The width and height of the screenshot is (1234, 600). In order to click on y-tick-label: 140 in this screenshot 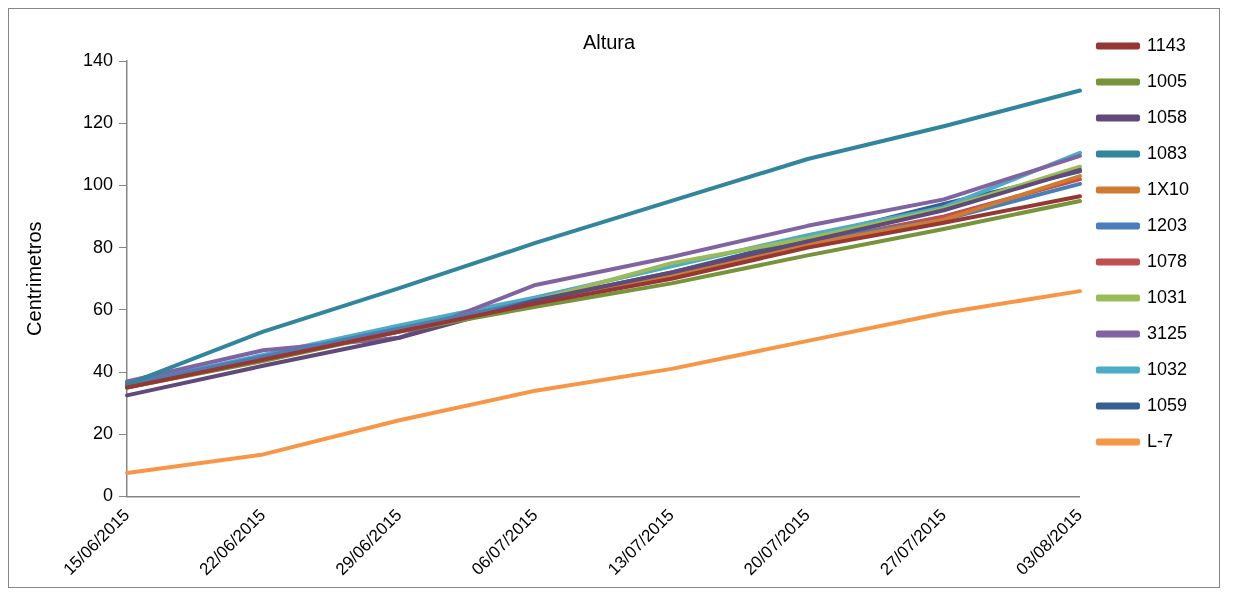, I will do `click(98, 59)`.